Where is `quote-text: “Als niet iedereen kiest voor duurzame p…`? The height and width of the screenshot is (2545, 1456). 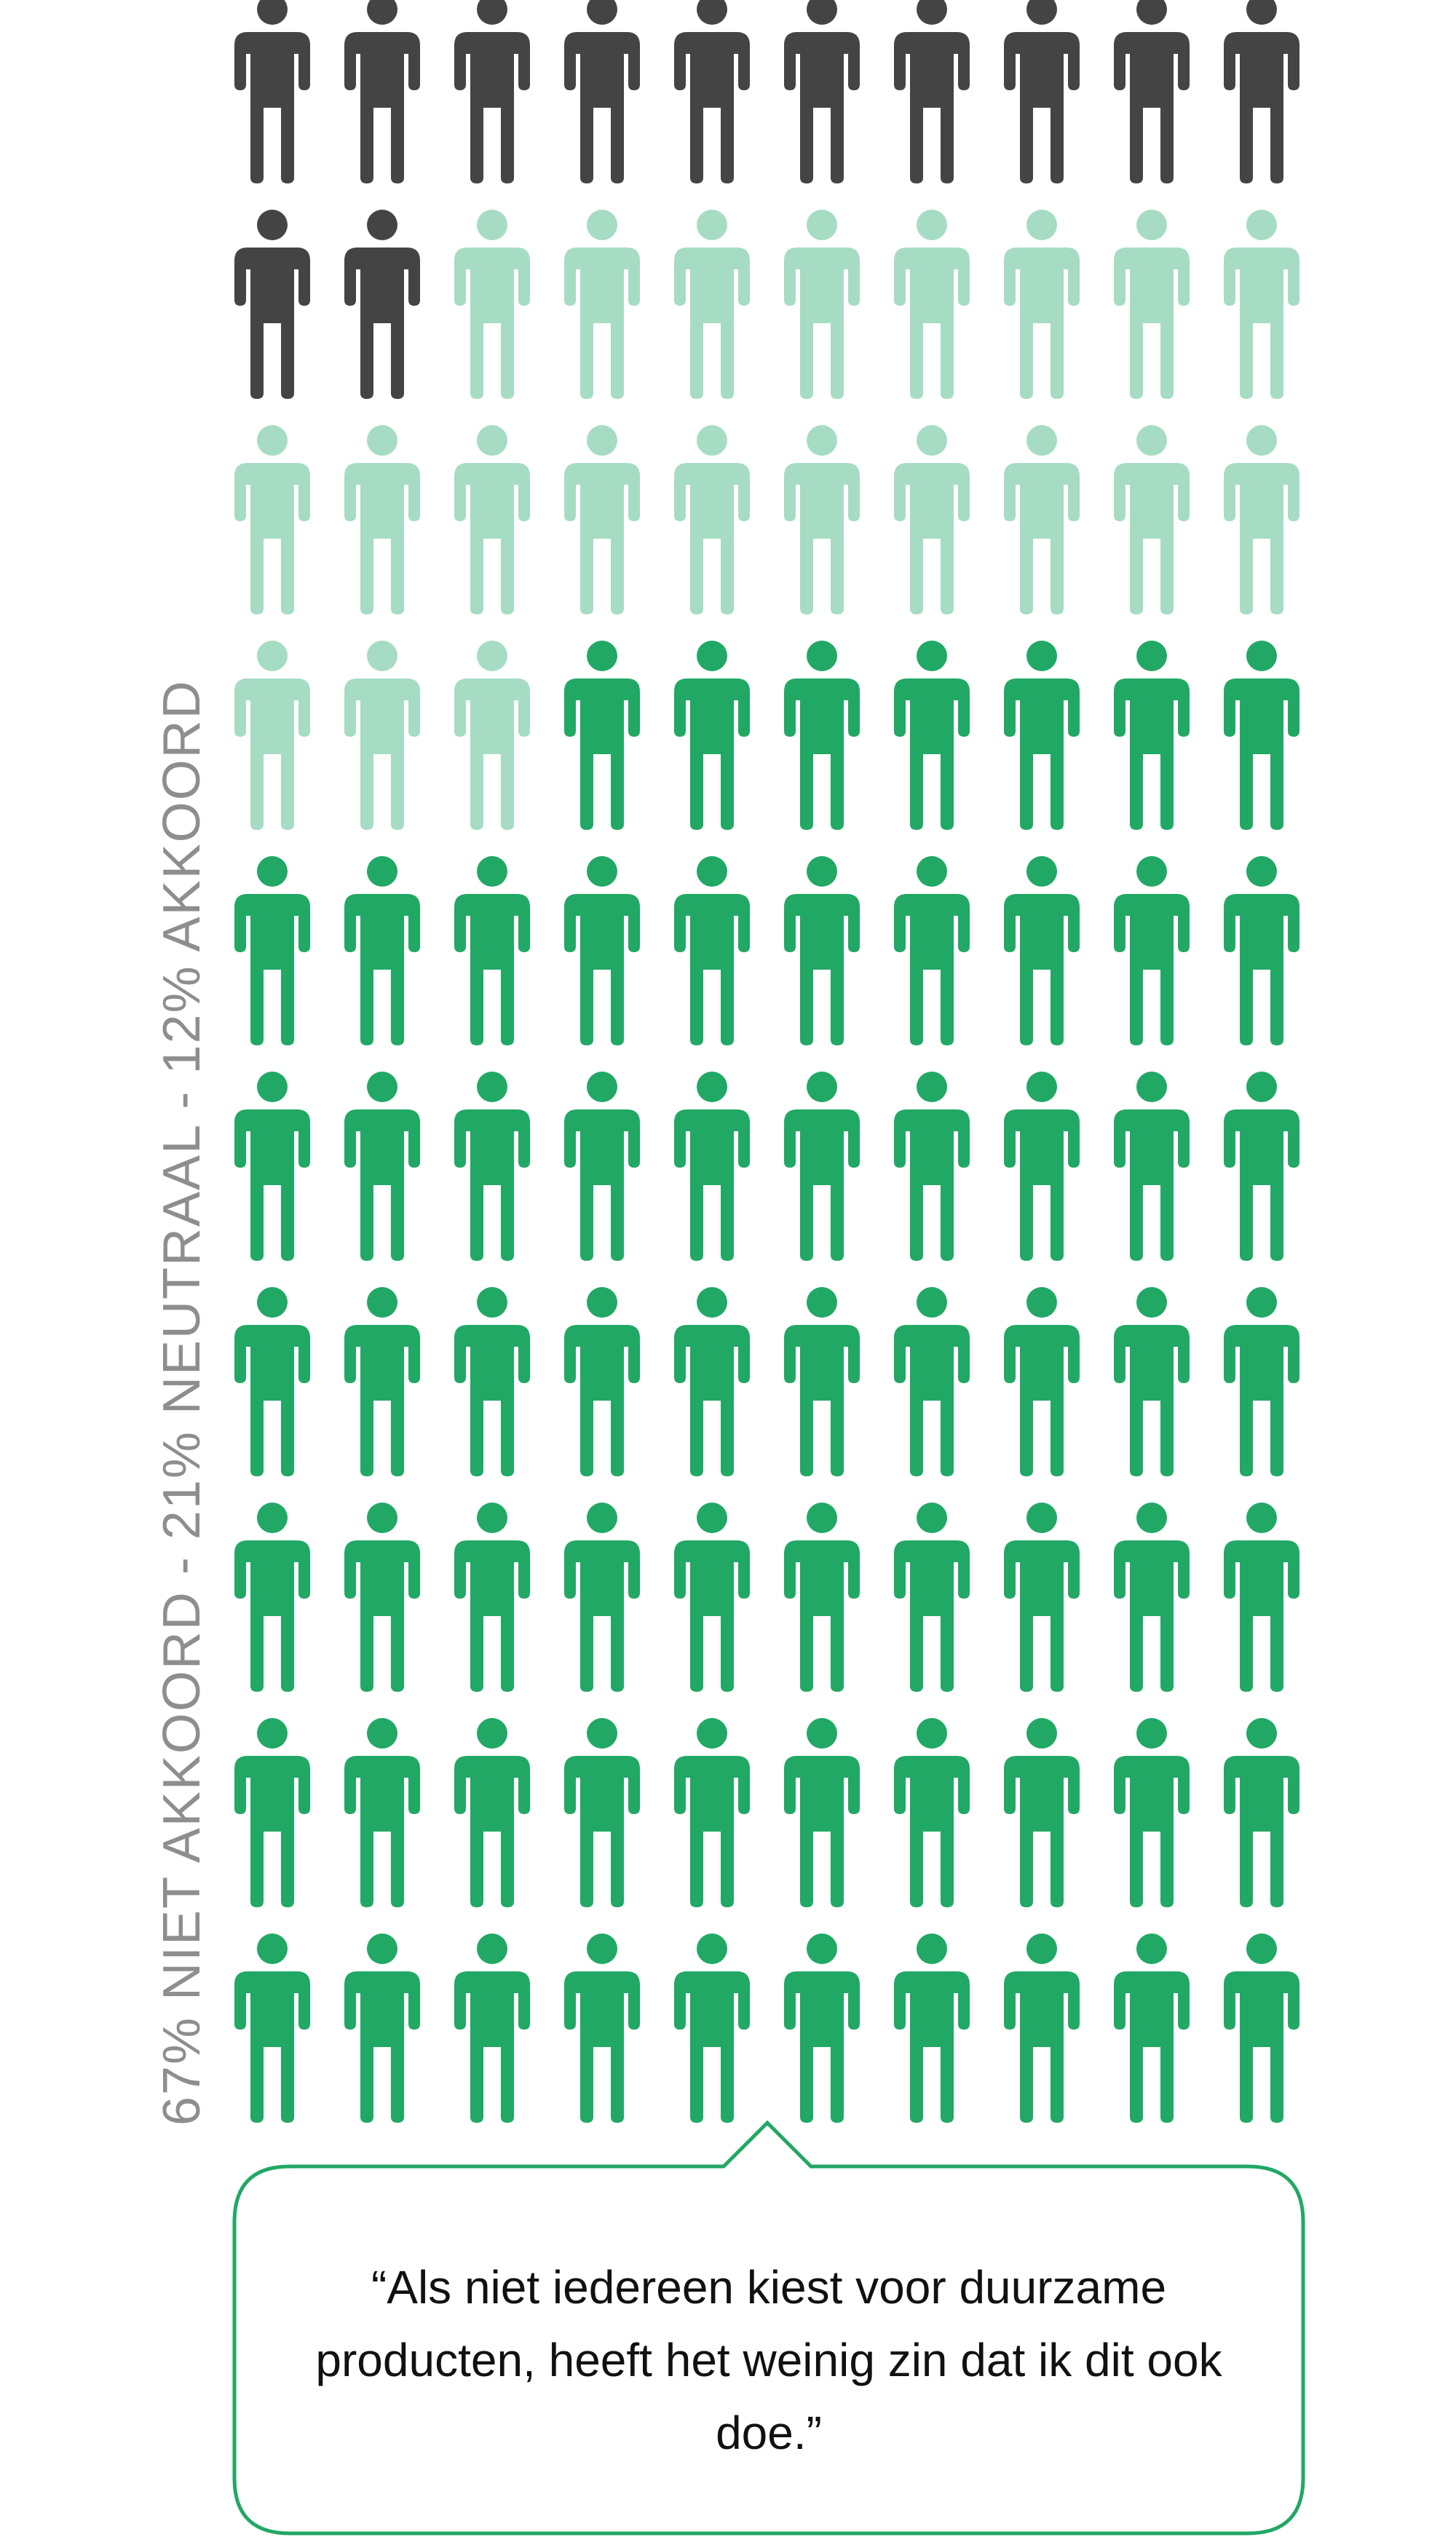
quote-text: “Als niet iedereen kiest voor duurzame p… is located at coordinates (768, 2360).